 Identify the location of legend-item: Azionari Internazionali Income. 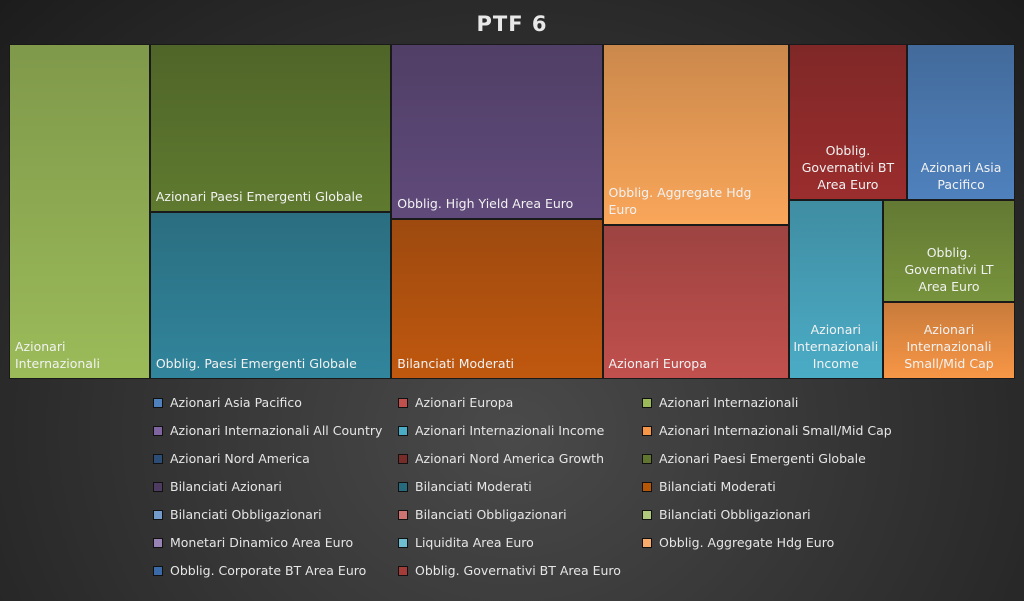
(501, 430).